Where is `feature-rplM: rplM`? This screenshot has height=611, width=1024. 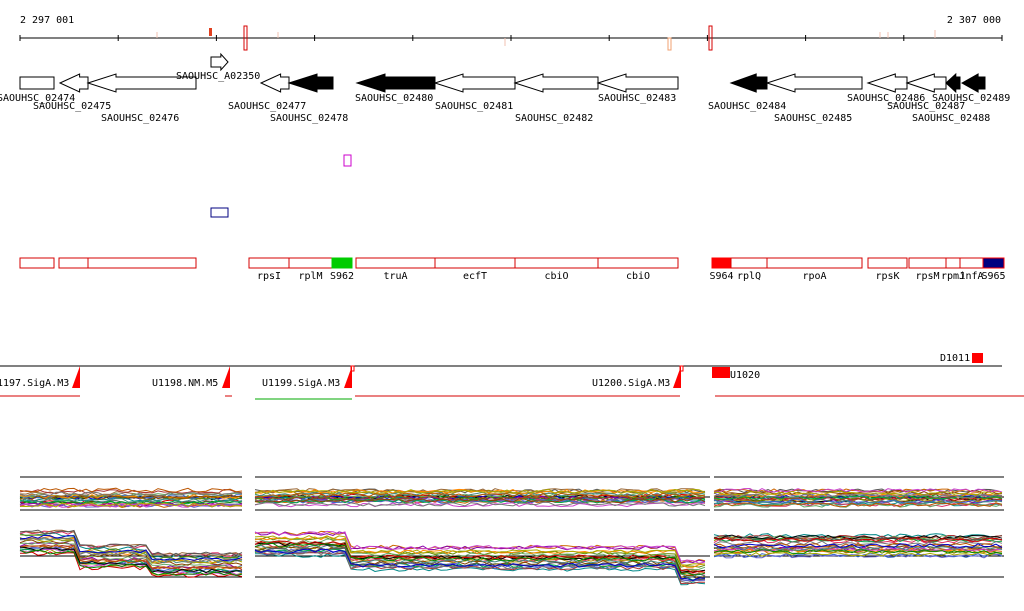
feature-rplM: rplM is located at coordinates (310, 269).